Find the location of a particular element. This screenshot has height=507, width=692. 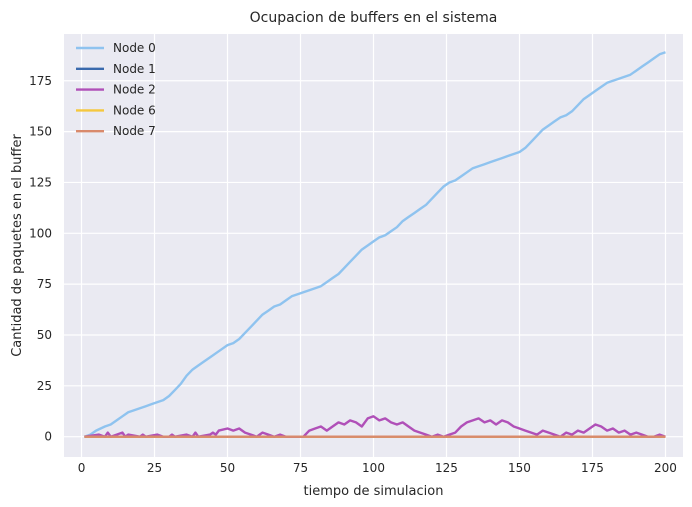

x-tick-label: 0 is located at coordinates (82, 468).